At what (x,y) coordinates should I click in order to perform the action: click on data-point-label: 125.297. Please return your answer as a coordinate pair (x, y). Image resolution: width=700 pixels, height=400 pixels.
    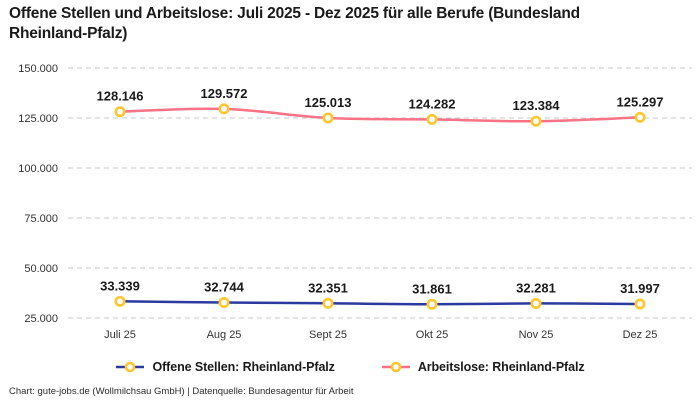
    Looking at the image, I should click on (640, 101).